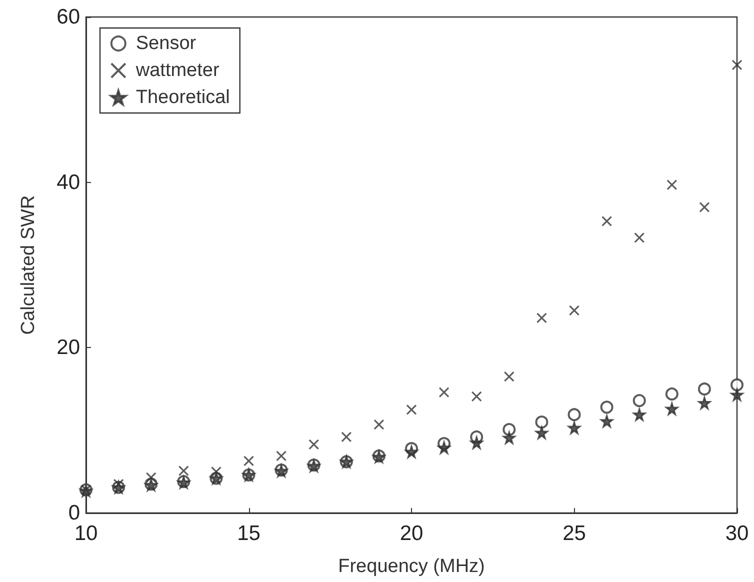 Image resolution: width=754 pixels, height=582 pixels. Describe the element at coordinates (412, 533) in the screenshot. I see `x-tick-label: 20` at that location.